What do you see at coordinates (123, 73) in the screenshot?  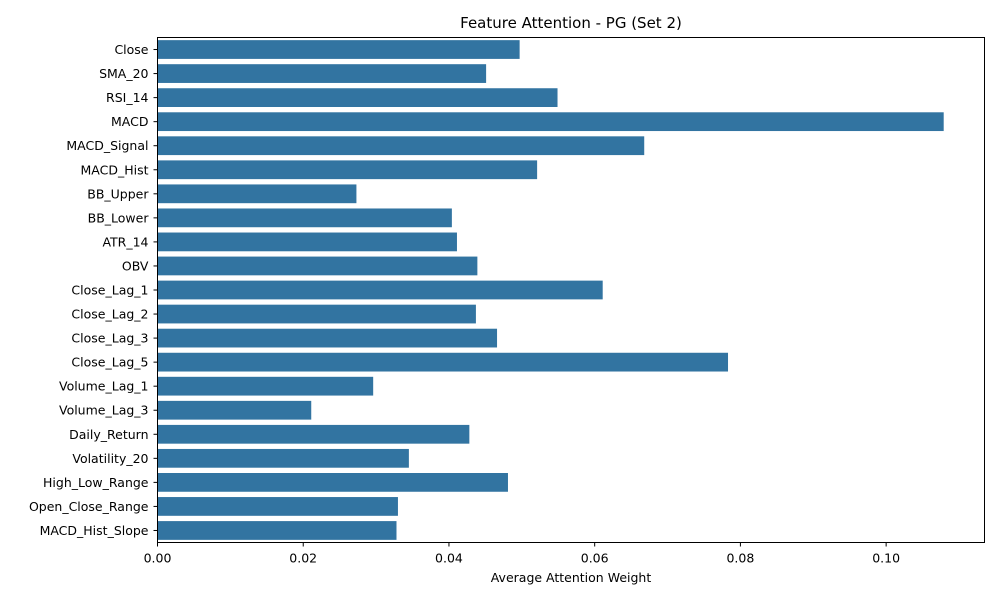 I see `y-tick-label: SMA_20` at bounding box center [123, 73].